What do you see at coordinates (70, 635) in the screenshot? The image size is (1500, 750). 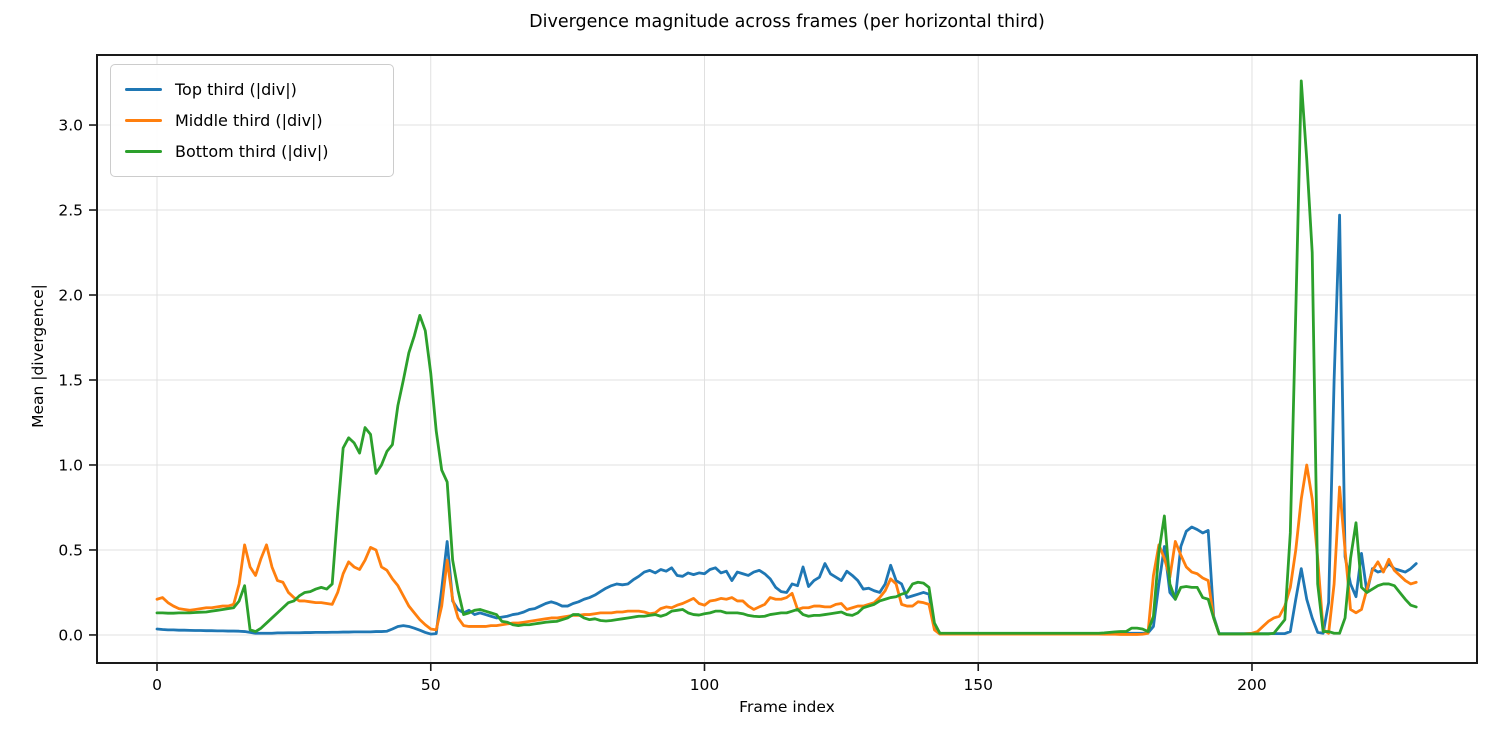 I see `y-tick-label: 0.0` at bounding box center [70, 635].